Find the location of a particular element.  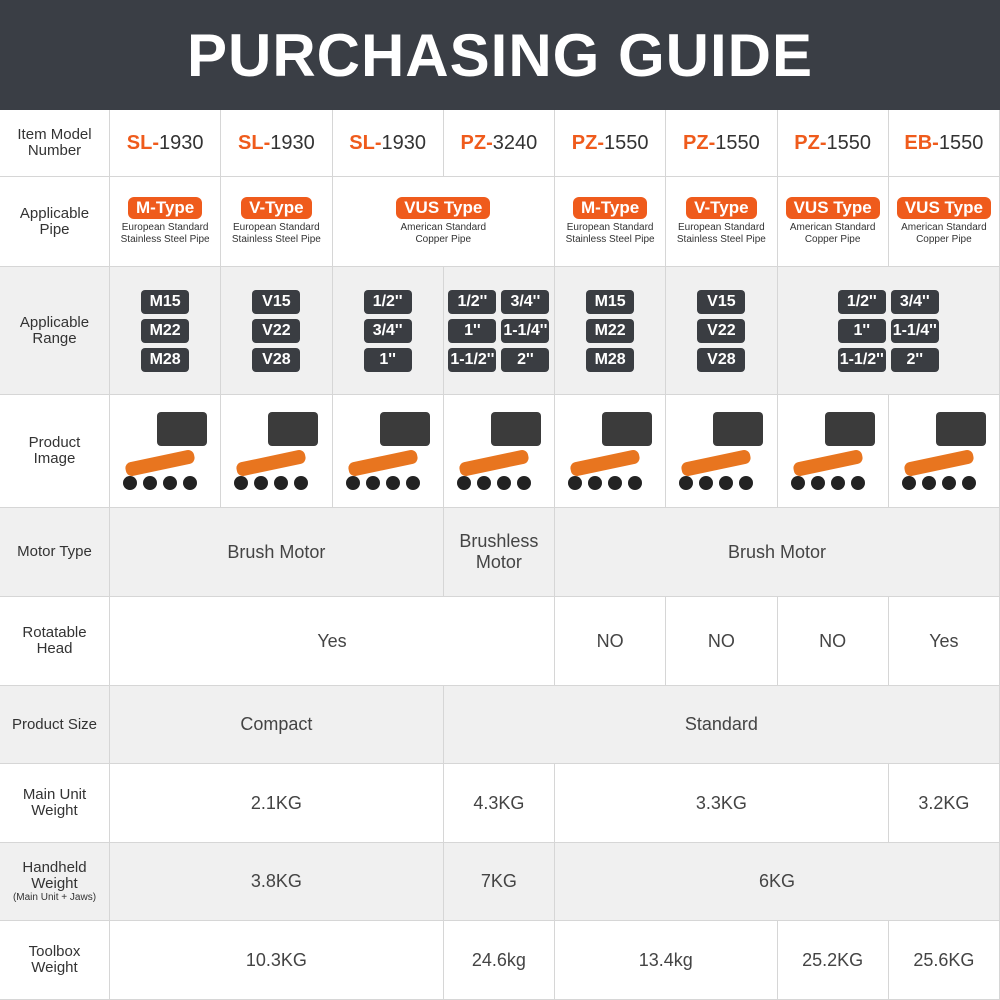

cell-value: Brush Motor is located at coordinates (777, 551).